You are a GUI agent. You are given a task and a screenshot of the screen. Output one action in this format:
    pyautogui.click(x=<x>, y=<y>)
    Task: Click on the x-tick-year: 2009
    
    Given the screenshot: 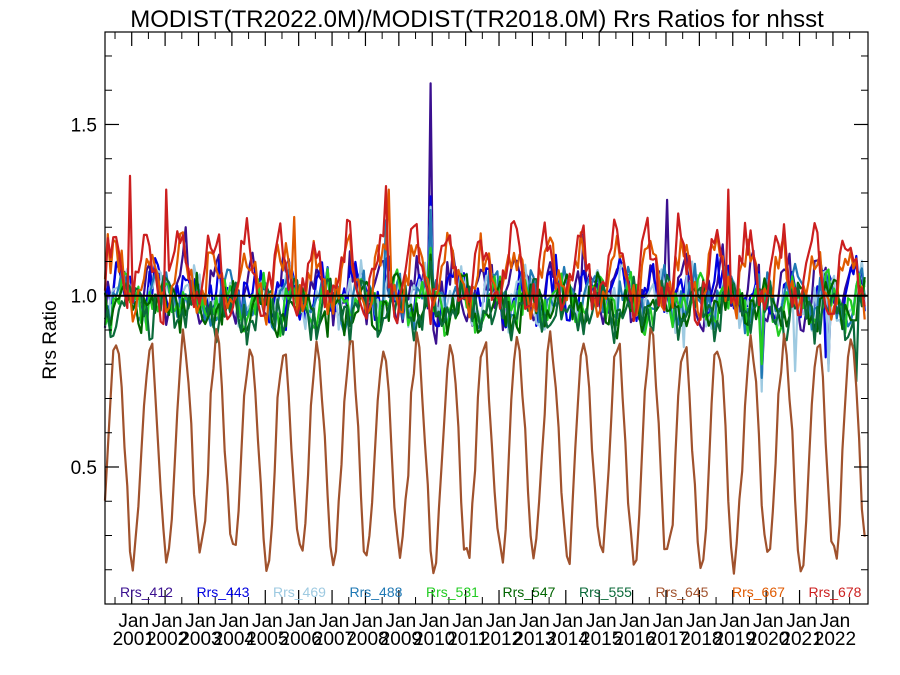 What is the action you would take?
    pyautogui.click(x=401, y=639)
    